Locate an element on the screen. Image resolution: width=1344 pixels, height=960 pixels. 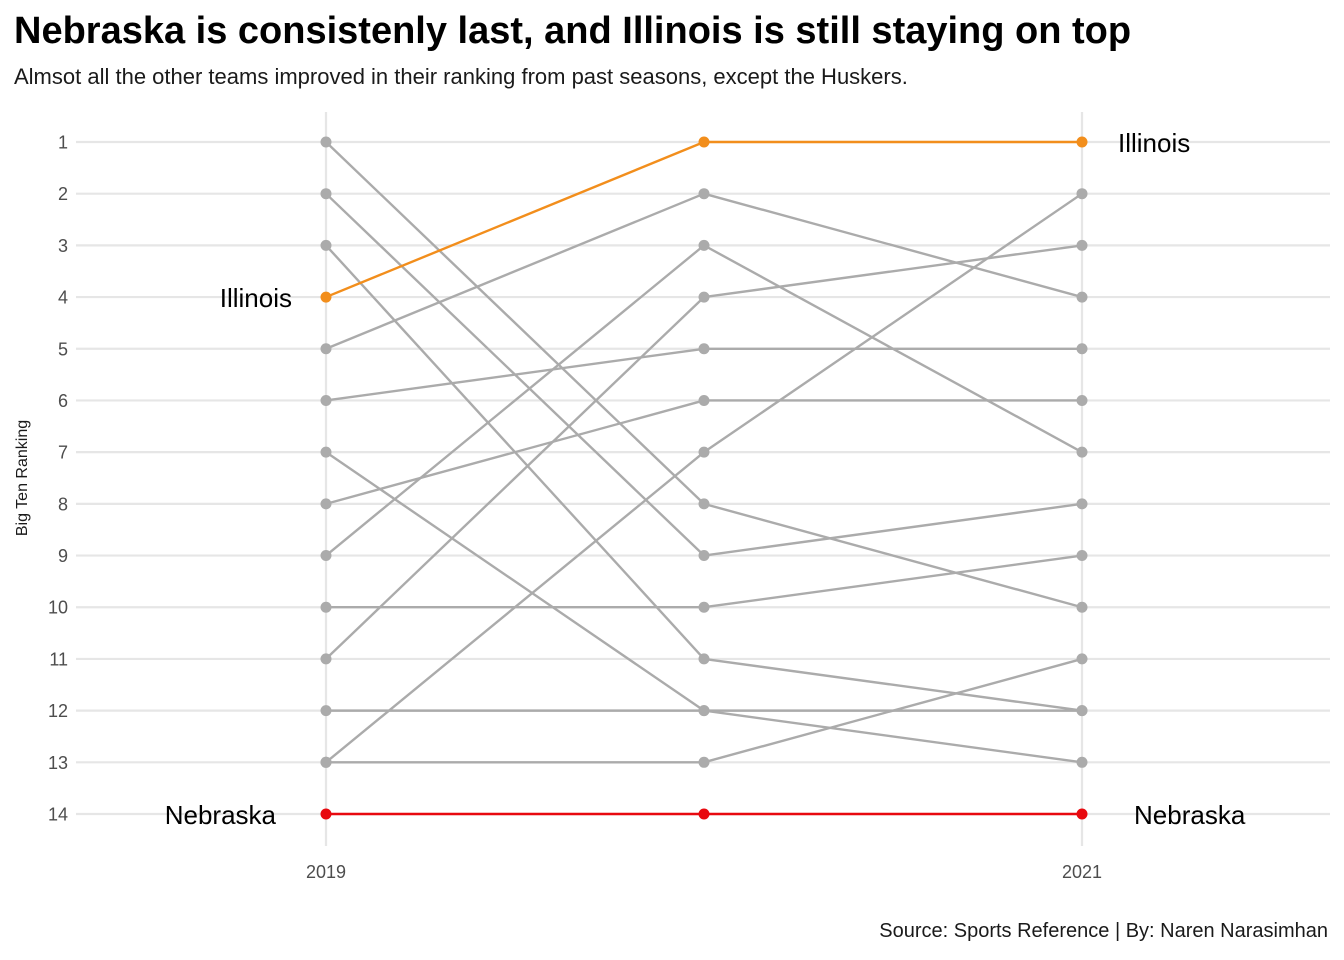
y-tick-label: 9 is located at coordinates (63, 556).